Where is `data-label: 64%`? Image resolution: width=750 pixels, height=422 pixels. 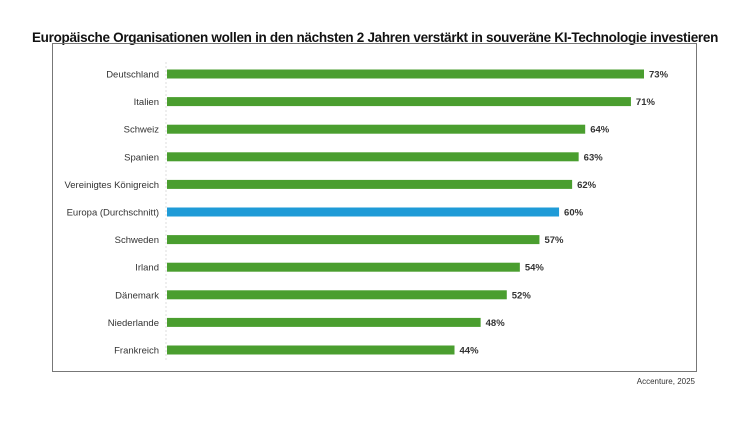
data-label: 64% is located at coordinates (600, 130).